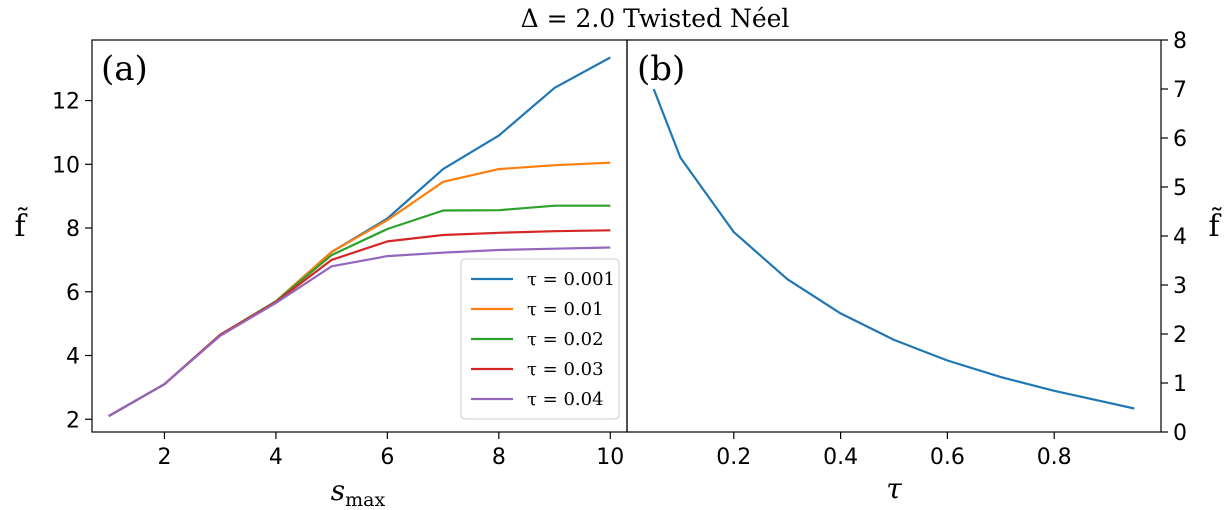 This screenshot has height=510, width=1230. What do you see at coordinates (947, 457) in the screenshot?
I see `panel-b-x-tick-label: 0.6` at bounding box center [947, 457].